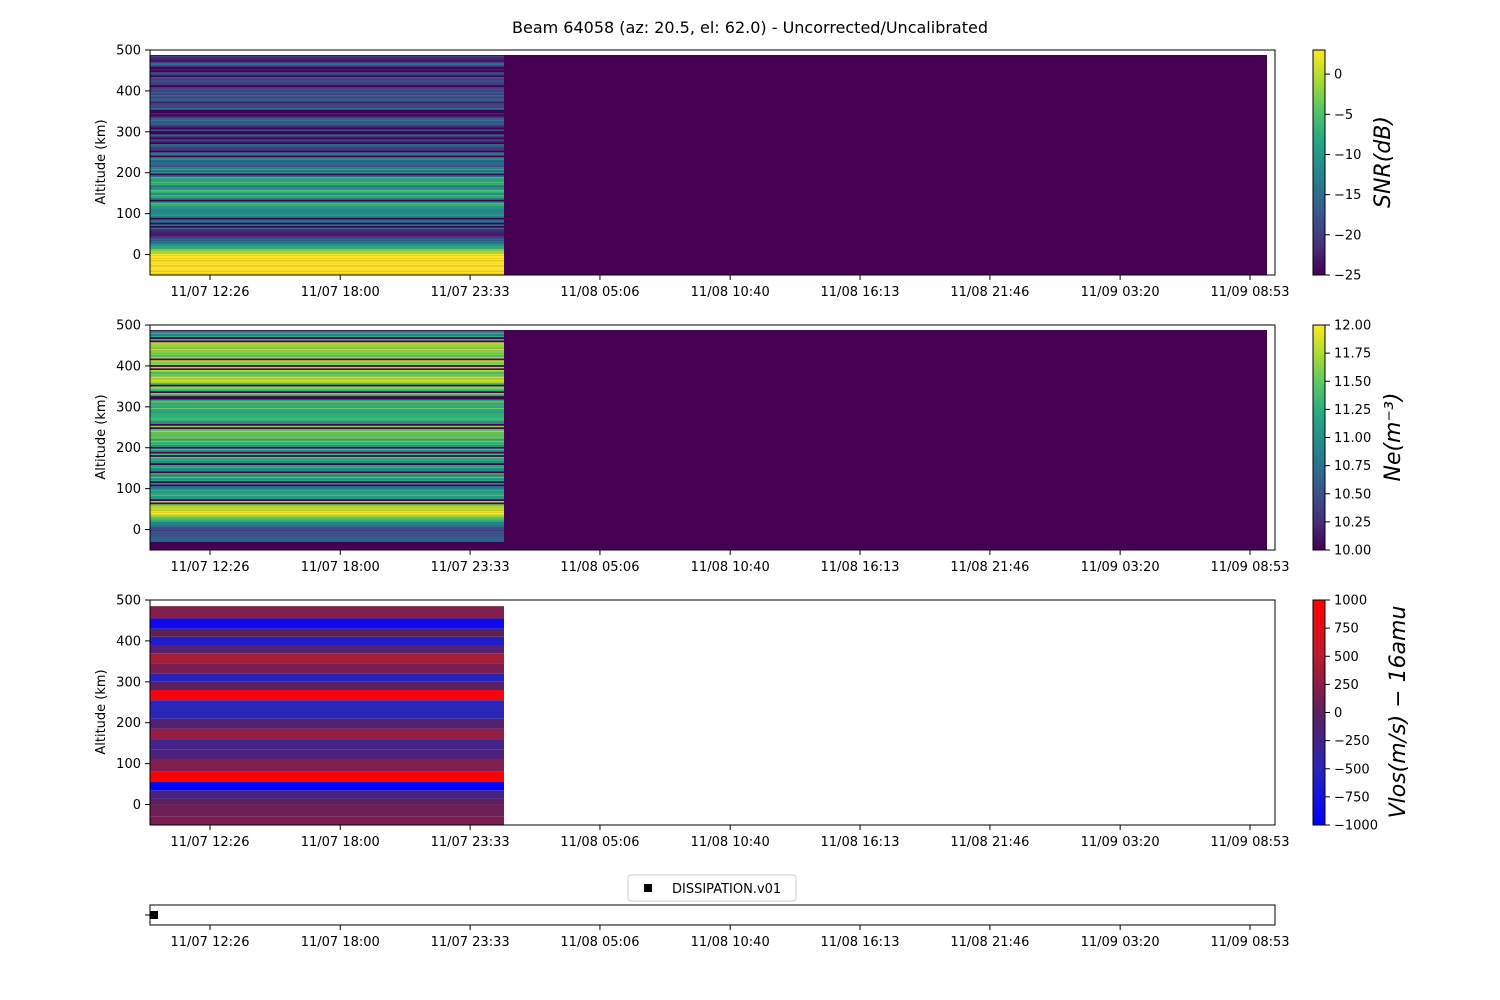  Describe the element at coordinates (1356, 826) in the screenshot. I see `colorbar-tick-label: −1000` at that location.